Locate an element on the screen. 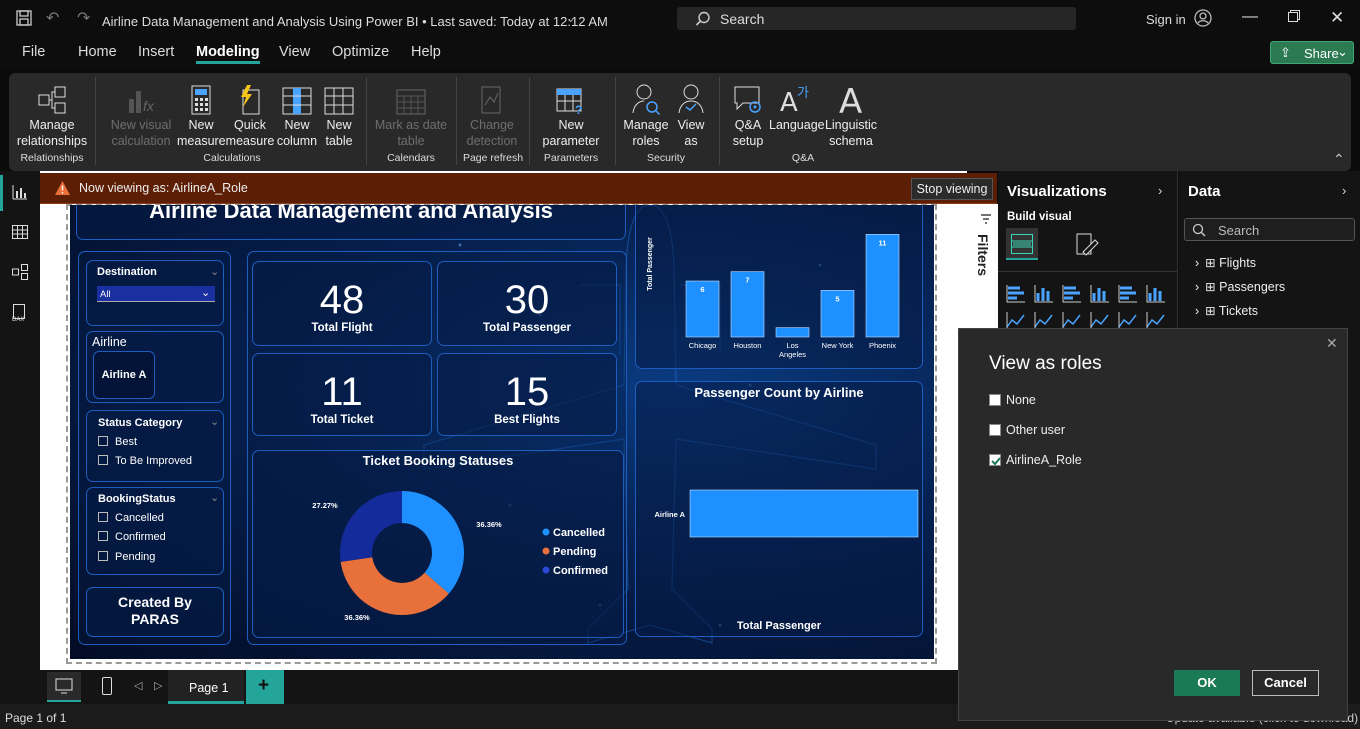  change-detection-button: Change detection is located at coordinates (492, 115).